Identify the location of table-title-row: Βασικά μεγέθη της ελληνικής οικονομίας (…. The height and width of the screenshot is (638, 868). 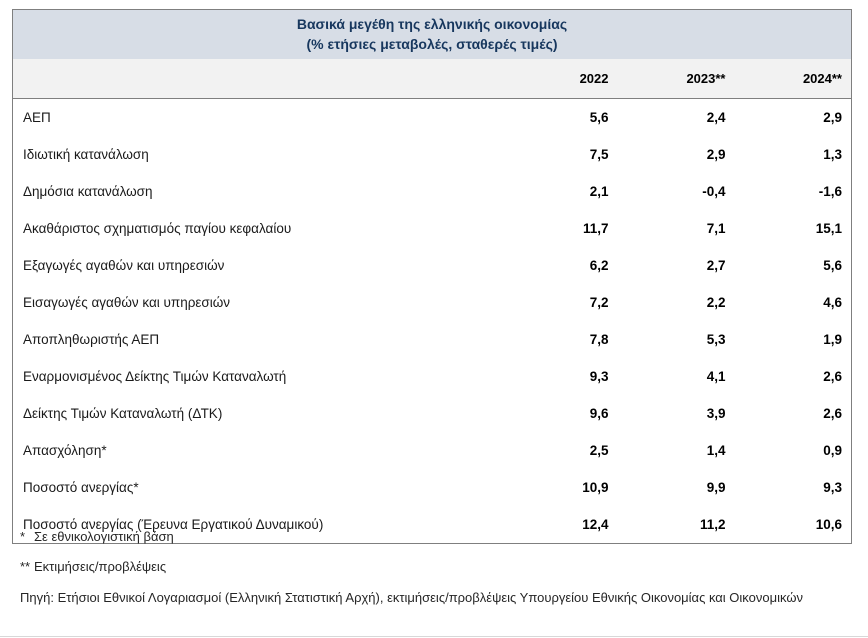
(432, 34).